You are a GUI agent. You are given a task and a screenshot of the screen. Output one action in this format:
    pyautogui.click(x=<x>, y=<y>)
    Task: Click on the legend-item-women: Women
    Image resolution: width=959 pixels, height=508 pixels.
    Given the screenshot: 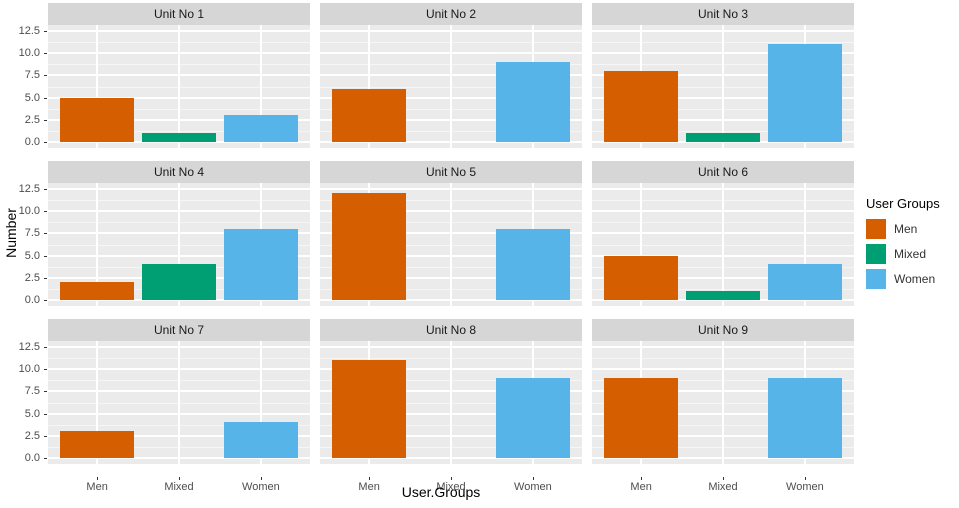 What is the action you would take?
    pyautogui.click(x=903, y=279)
    